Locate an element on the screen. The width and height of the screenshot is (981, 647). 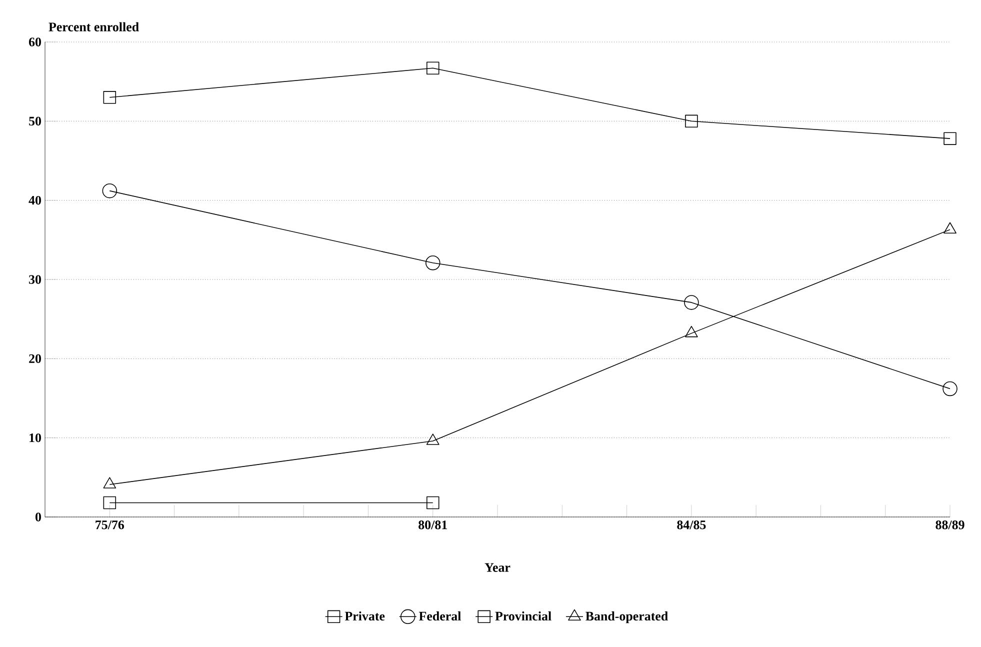
legend-label: Federal is located at coordinates (439, 616).